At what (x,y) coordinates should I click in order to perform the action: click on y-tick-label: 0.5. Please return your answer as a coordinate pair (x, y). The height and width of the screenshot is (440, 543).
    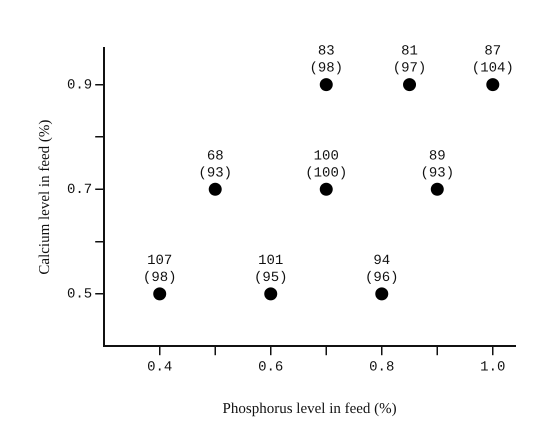
    Looking at the image, I should click on (79, 294).